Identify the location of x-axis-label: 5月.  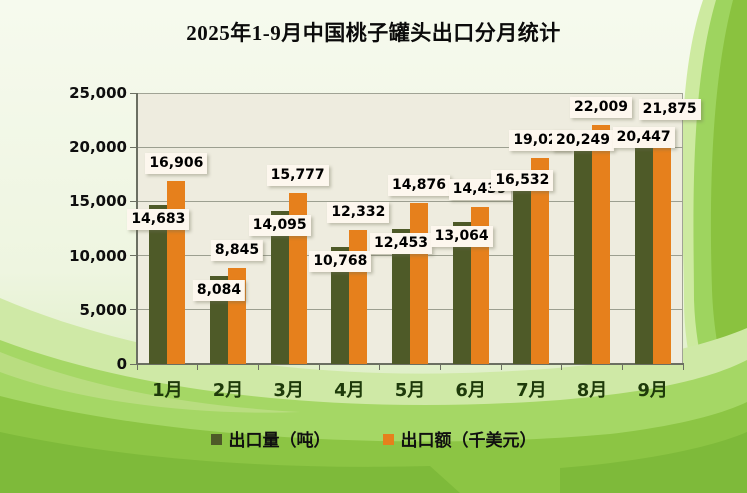
(410, 390).